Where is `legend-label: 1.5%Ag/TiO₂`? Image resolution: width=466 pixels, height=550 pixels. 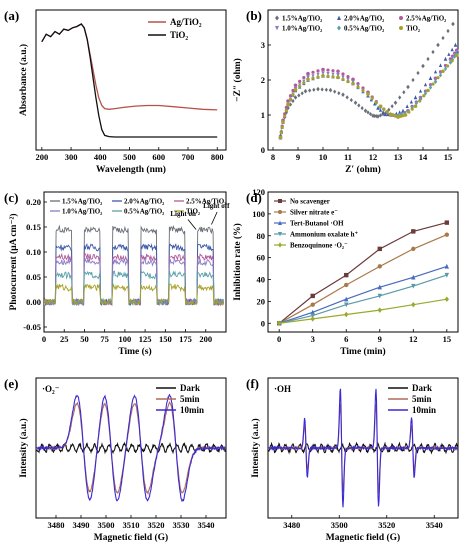
legend-label: 1.5%Ag/TiO₂ is located at coordinates (302, 19).